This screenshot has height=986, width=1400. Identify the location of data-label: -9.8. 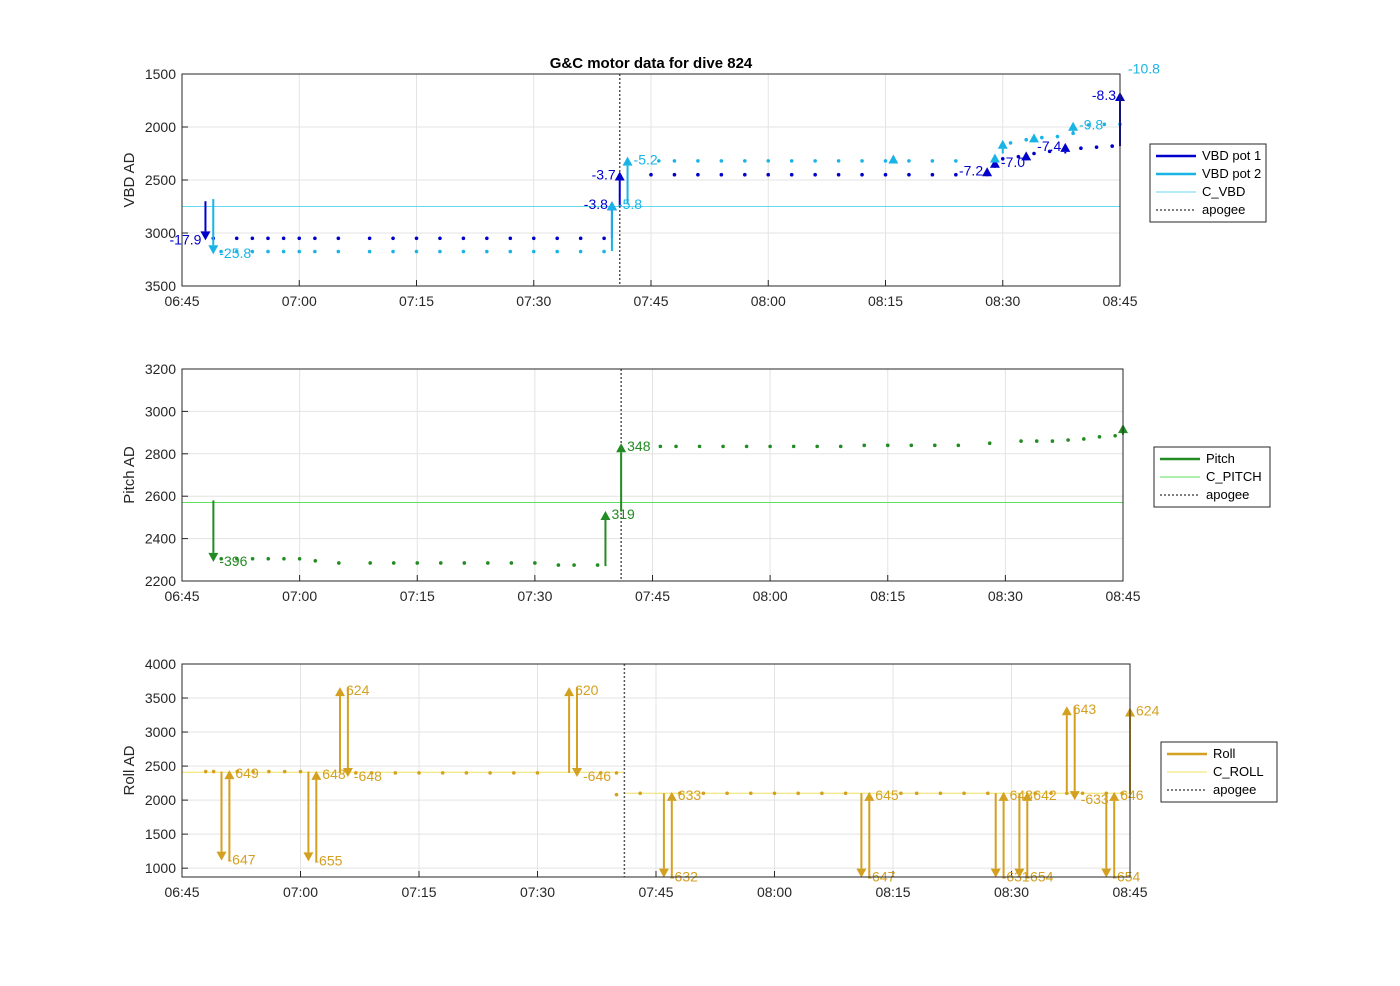
(1091, 125).